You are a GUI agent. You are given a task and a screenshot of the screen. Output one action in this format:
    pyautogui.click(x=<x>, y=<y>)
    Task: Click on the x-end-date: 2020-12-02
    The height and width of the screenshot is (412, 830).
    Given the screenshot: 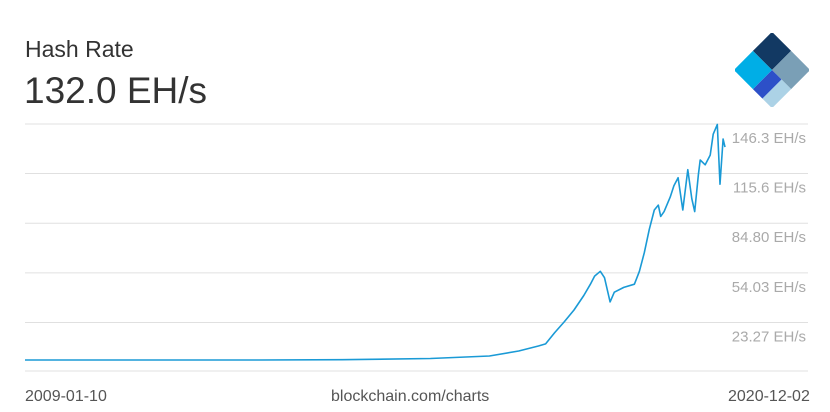 What is the action you would take?
    pyautogui.click(x=769, y=396)
    